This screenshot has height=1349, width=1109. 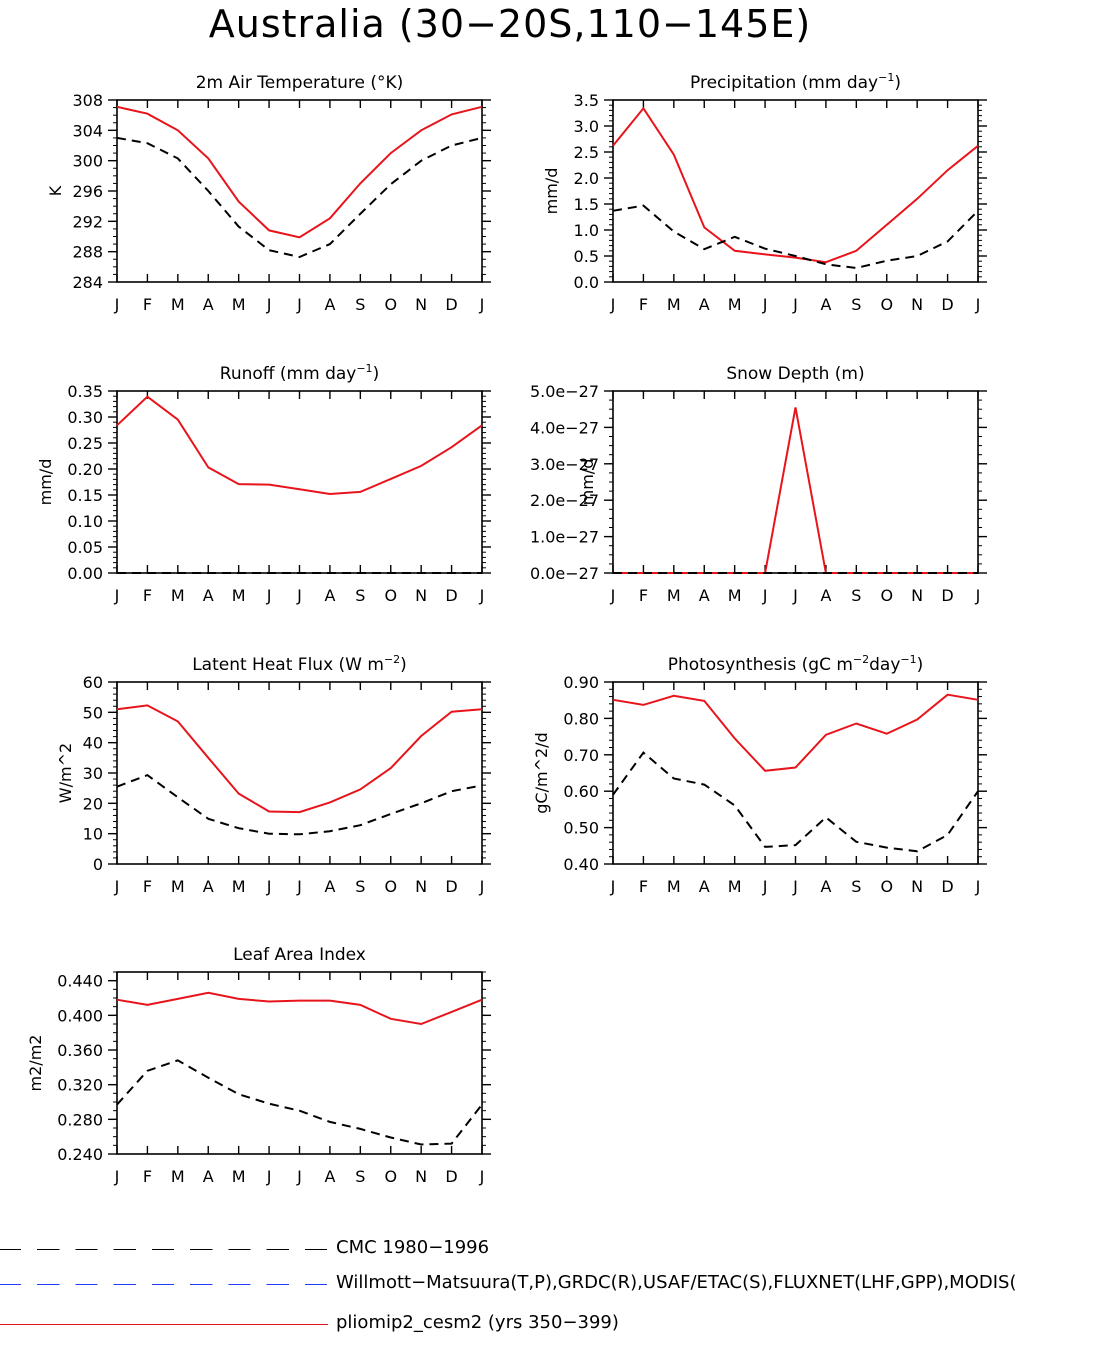 I want to click on y-tick-label: 284, so click(x=87, y=282).